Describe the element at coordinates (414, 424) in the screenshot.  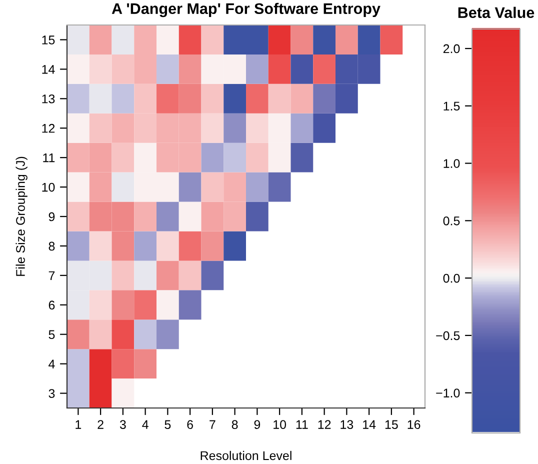
I see `x-tick-label: 16` at that location.